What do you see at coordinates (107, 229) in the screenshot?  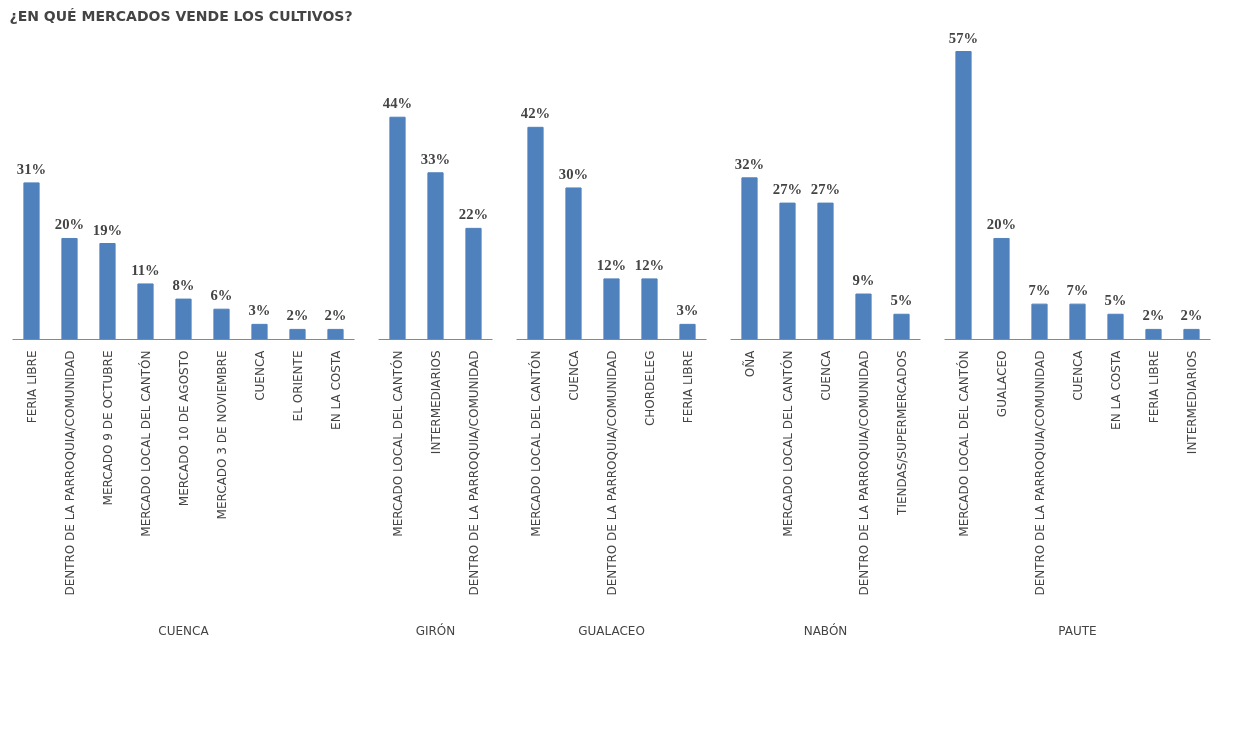 I see `data-label: 19%` at bounding box center [107, 229].